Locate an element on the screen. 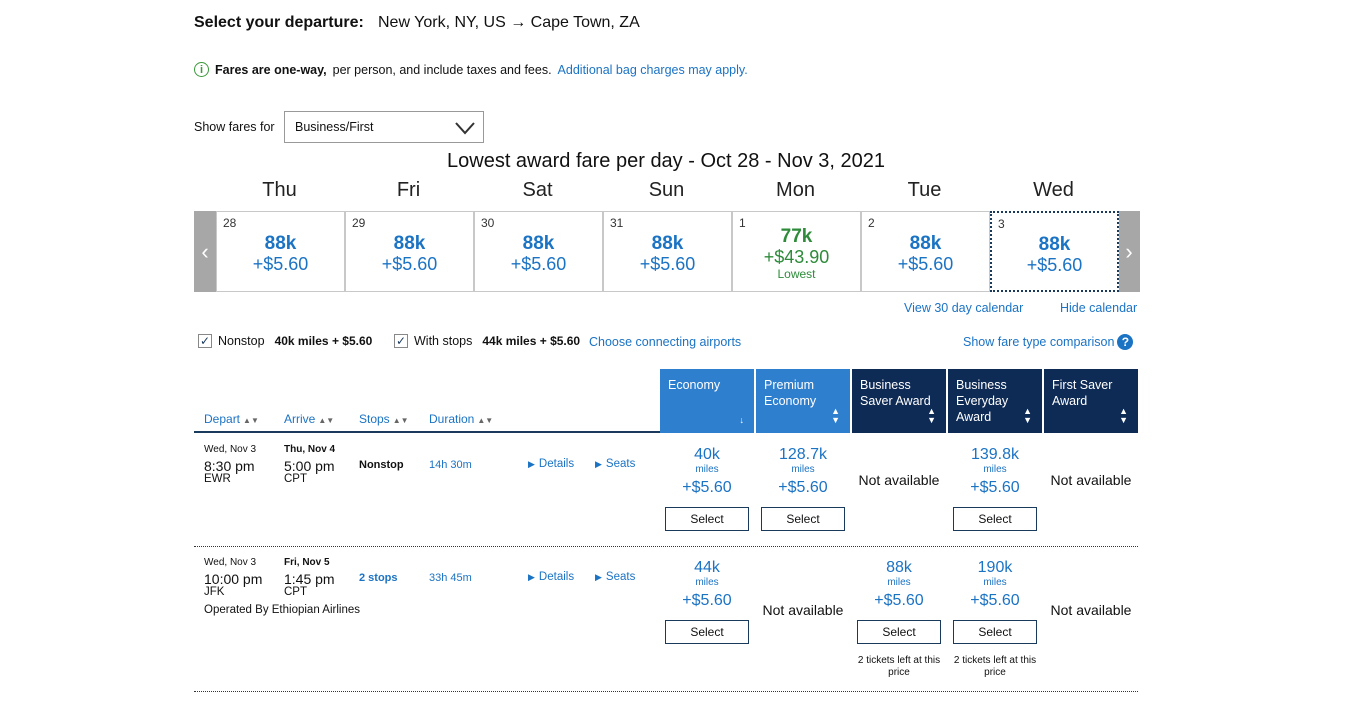 The image size is (1345, 701). calendar-day-cell: 30 88k +$5.60 is located at coordinates (538, 251).